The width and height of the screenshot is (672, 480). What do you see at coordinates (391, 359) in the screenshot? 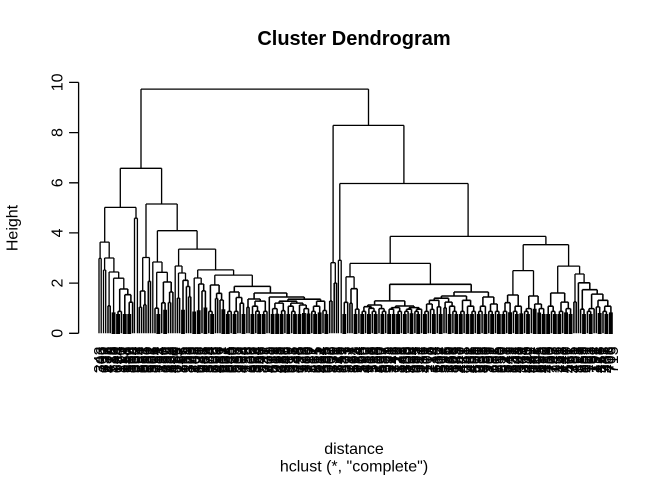
I see `svg-text: 221` at bounding box center [391, 359].